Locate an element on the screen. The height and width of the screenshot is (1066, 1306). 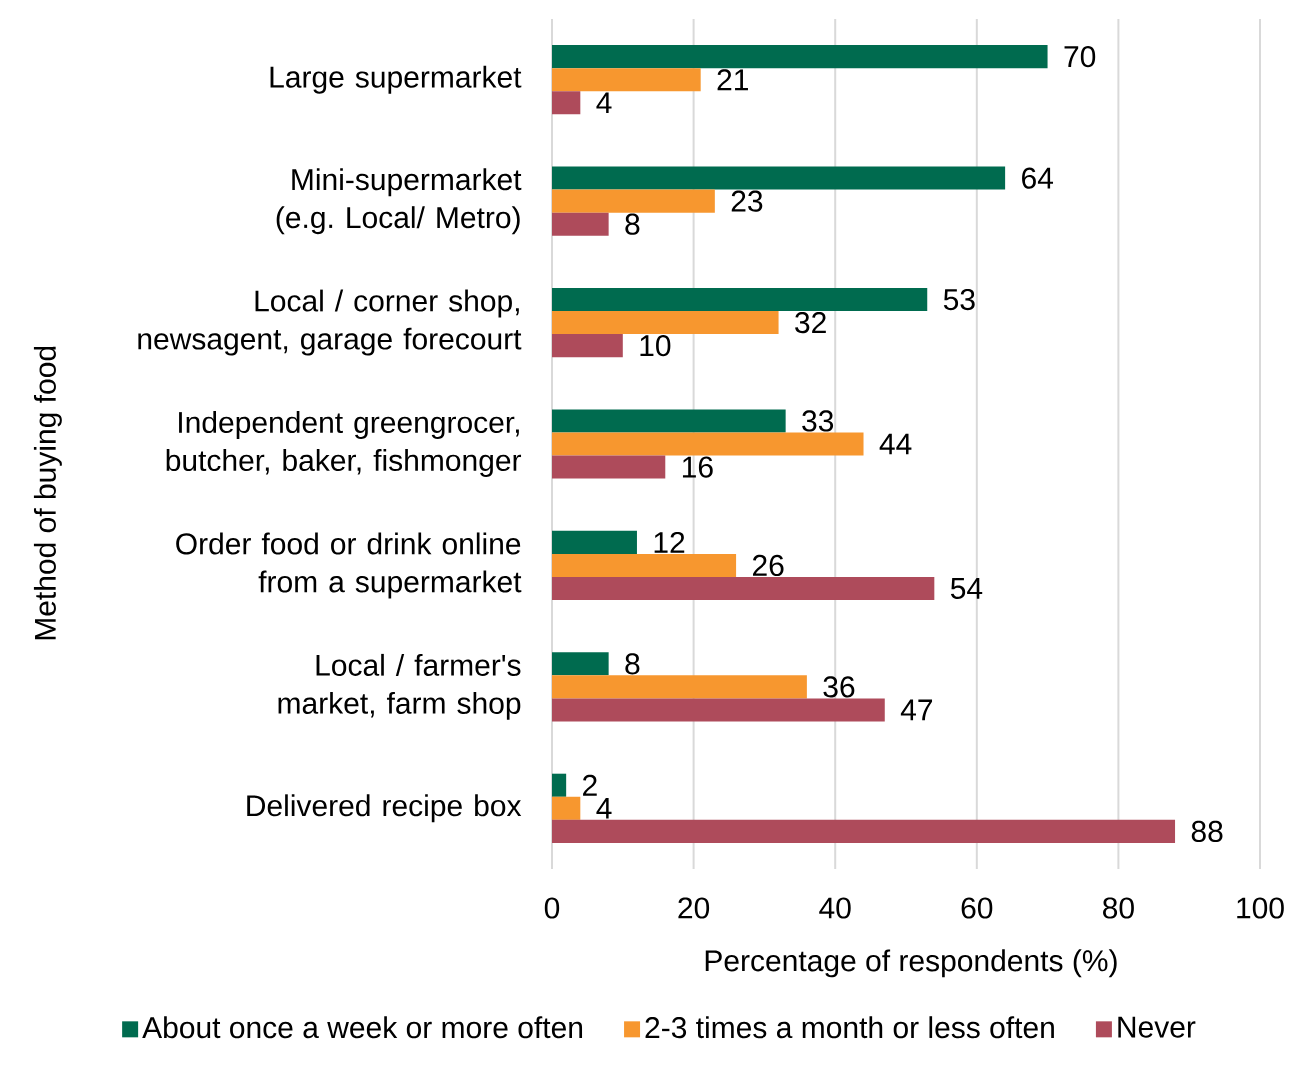
y-tick-label: Order food or drink online from a supermarket is located at coordinates (349, 565).